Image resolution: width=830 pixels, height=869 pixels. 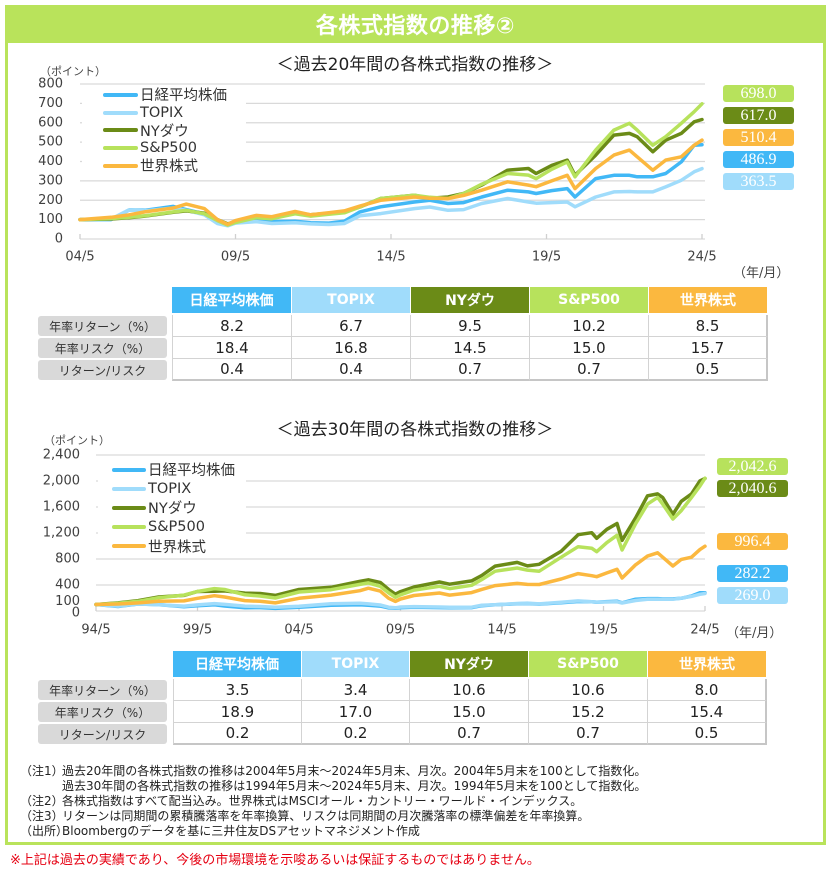 I want to click on x-tick-label: 99/5, so click(x=197, y=630).